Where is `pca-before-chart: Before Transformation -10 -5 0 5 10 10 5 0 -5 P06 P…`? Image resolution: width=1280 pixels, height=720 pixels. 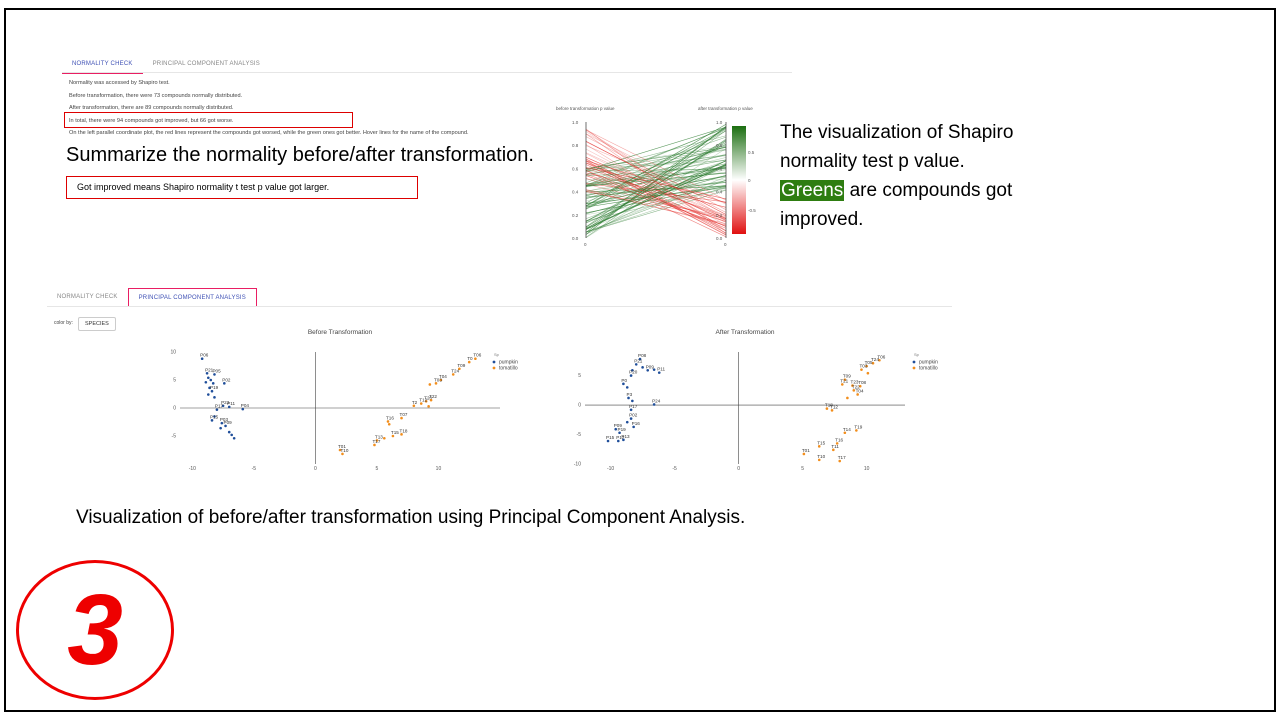 pca-before-chart: Before Transformation -10 -5 0 5 10 10 5 0 -5 P06 P… is located at coordinates (345, 397).